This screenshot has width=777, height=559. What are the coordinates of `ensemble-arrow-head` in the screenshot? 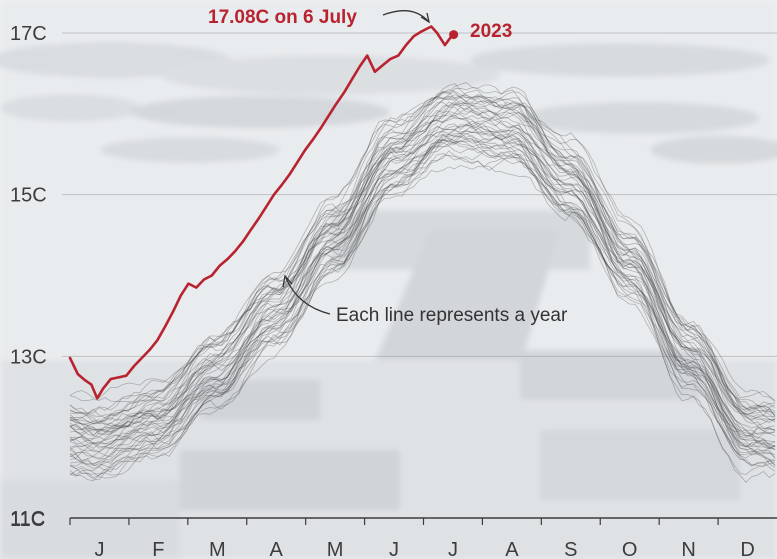 It's located at (287, 281).